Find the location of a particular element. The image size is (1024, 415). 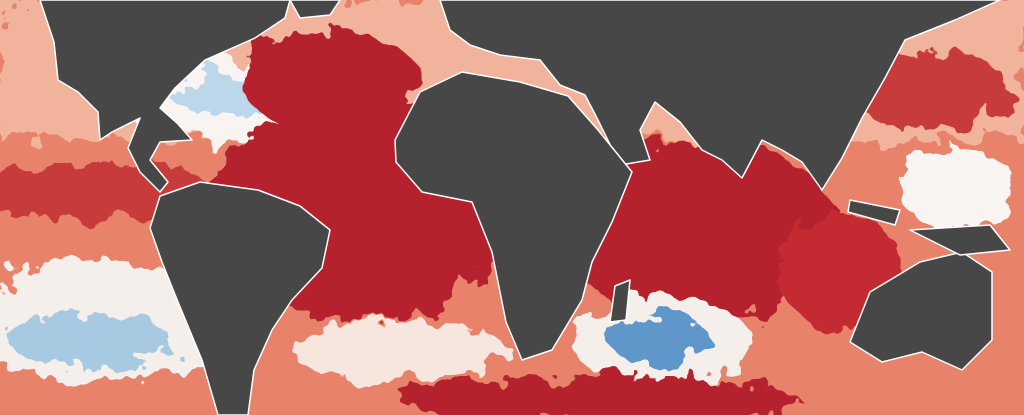

australia is located at coordinates (921, 311).